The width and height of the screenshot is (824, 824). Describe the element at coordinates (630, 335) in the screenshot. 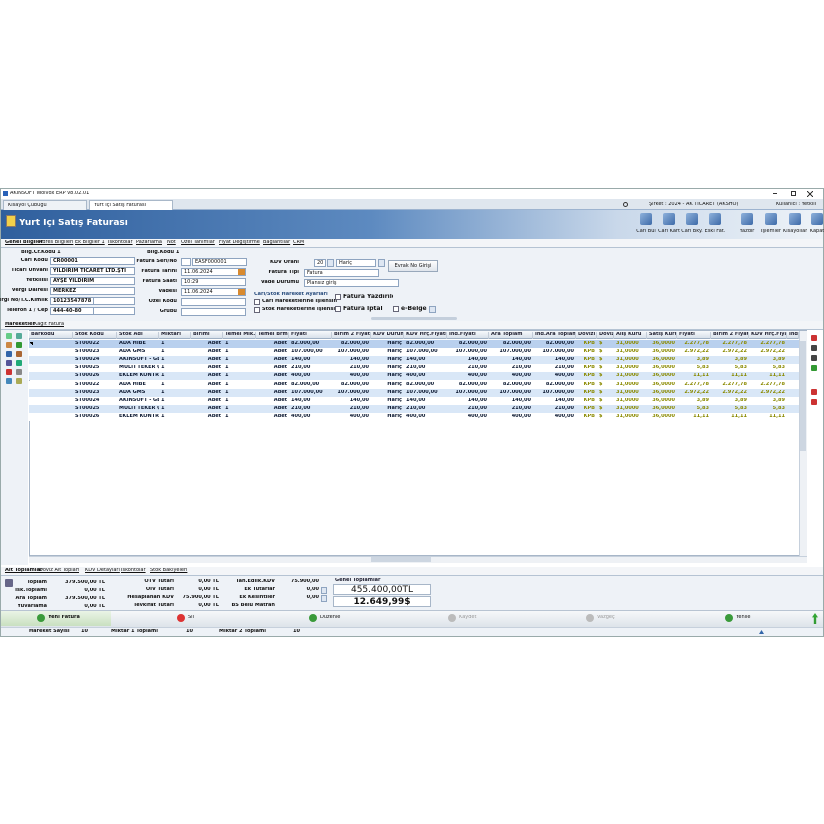

I see `column-header: Alış Kuru` at that location.